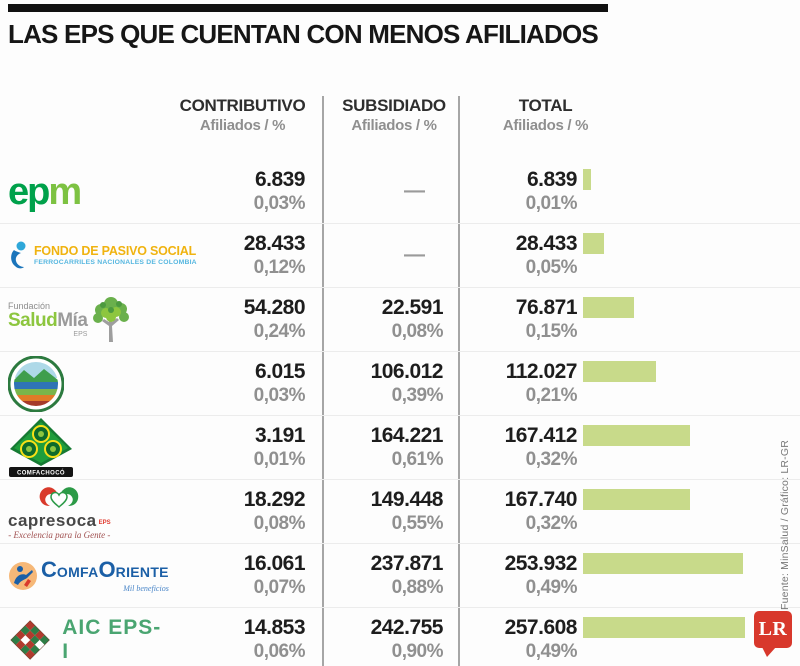 The width and height of the screenshot is (800, 666). Describe the element at coordinates (142, 571) in the screenshot. I see `comfaoriente-logo-text: RIENTE` at that location.